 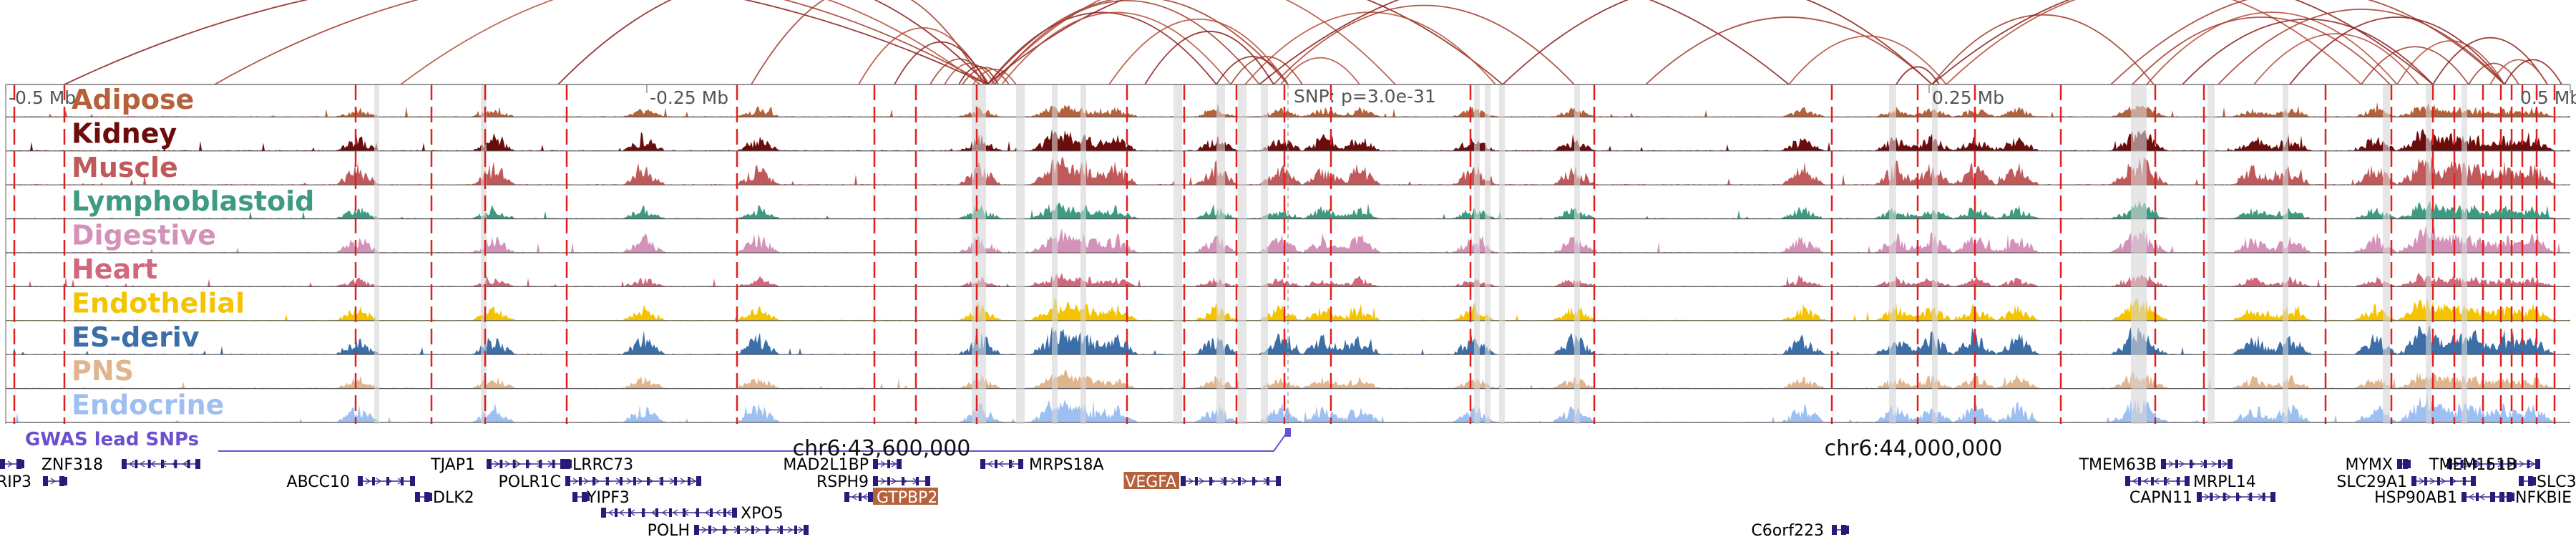 What do you see at coordinates (2224, 482) in the screenshot?
I see `gene-label: MRPL14` at bounding box center [2224, 482].